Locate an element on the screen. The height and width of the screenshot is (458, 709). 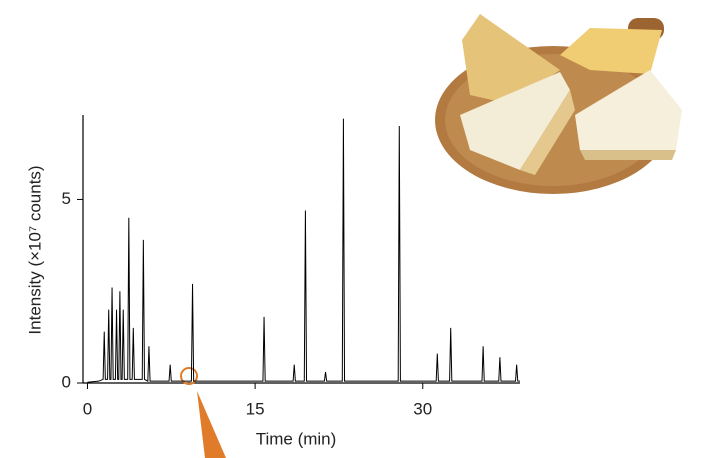
x-axis-title: Time (min) is located at coordinates (296, 438).